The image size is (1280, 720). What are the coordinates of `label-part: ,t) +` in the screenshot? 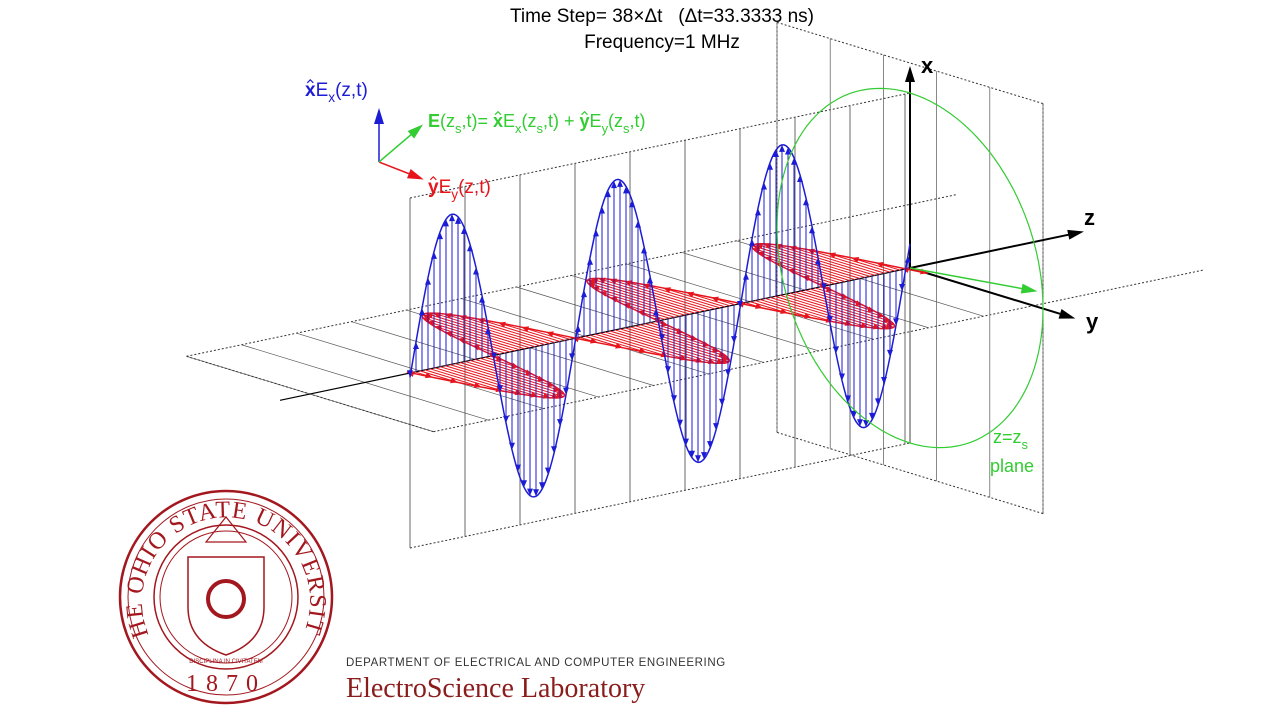 It's located at (561, 121).